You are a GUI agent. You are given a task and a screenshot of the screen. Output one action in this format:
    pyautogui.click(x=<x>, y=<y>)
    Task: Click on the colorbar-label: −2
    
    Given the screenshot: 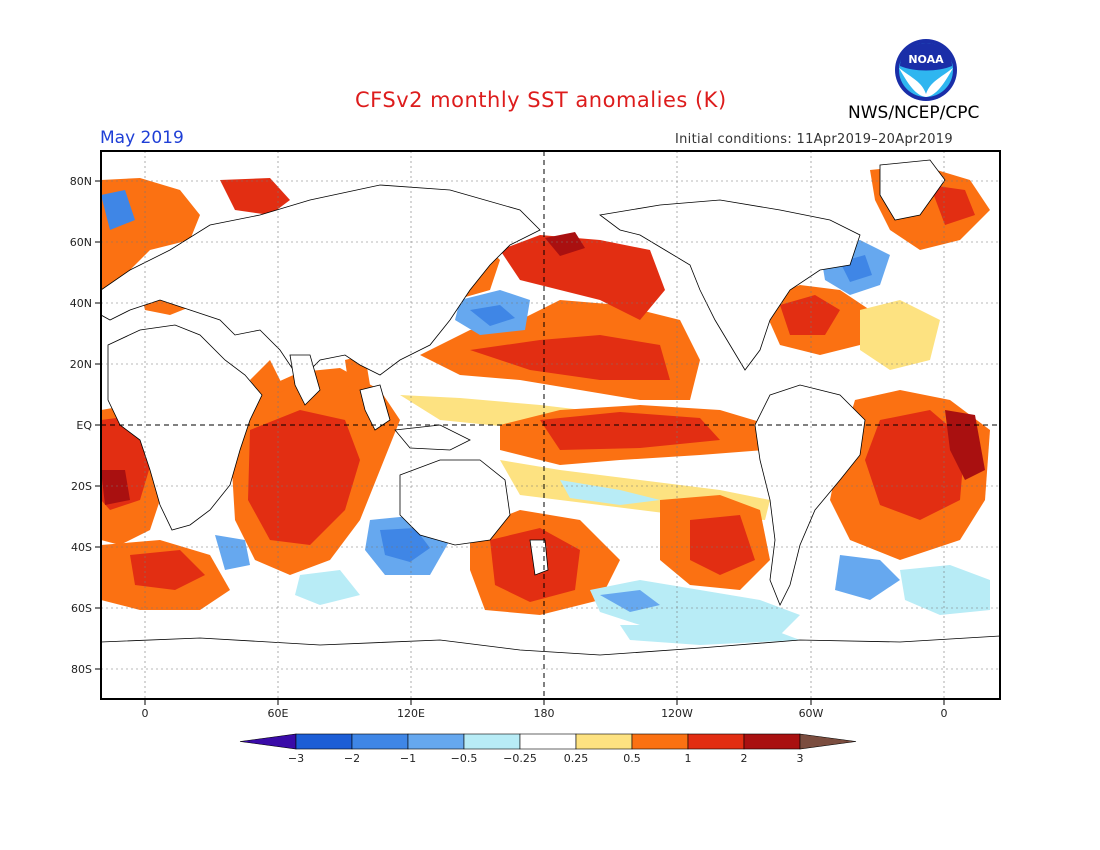 What is the action you would take?
    pyautogui.click(x=352, y=758)
    